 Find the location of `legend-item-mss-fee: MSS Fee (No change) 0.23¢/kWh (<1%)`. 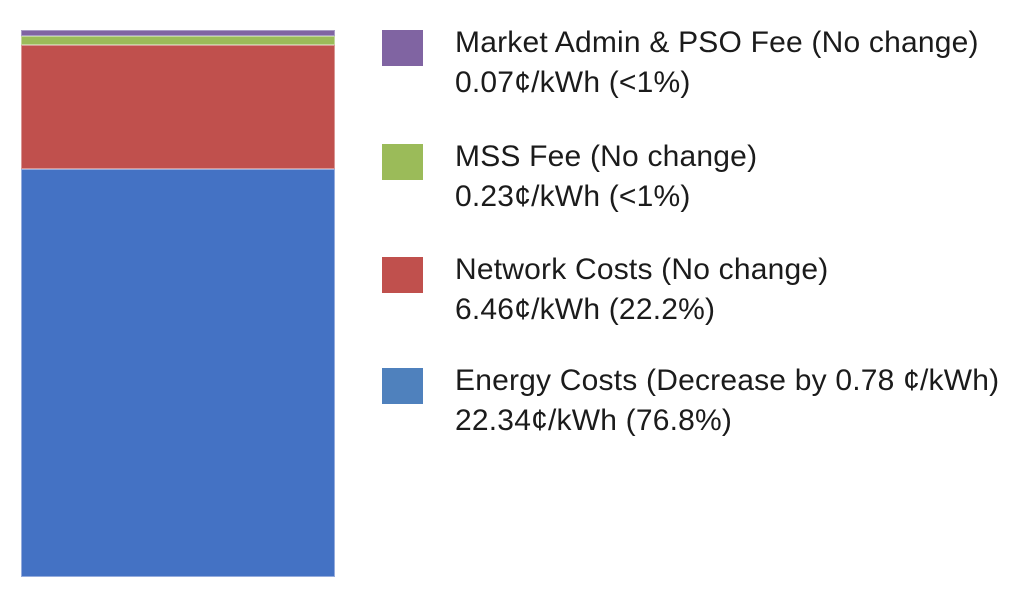

legend-item-mss-fee: MSS Fee (No change) 0.23¢/kWh (<1%) is located at coordinates (569, 178).